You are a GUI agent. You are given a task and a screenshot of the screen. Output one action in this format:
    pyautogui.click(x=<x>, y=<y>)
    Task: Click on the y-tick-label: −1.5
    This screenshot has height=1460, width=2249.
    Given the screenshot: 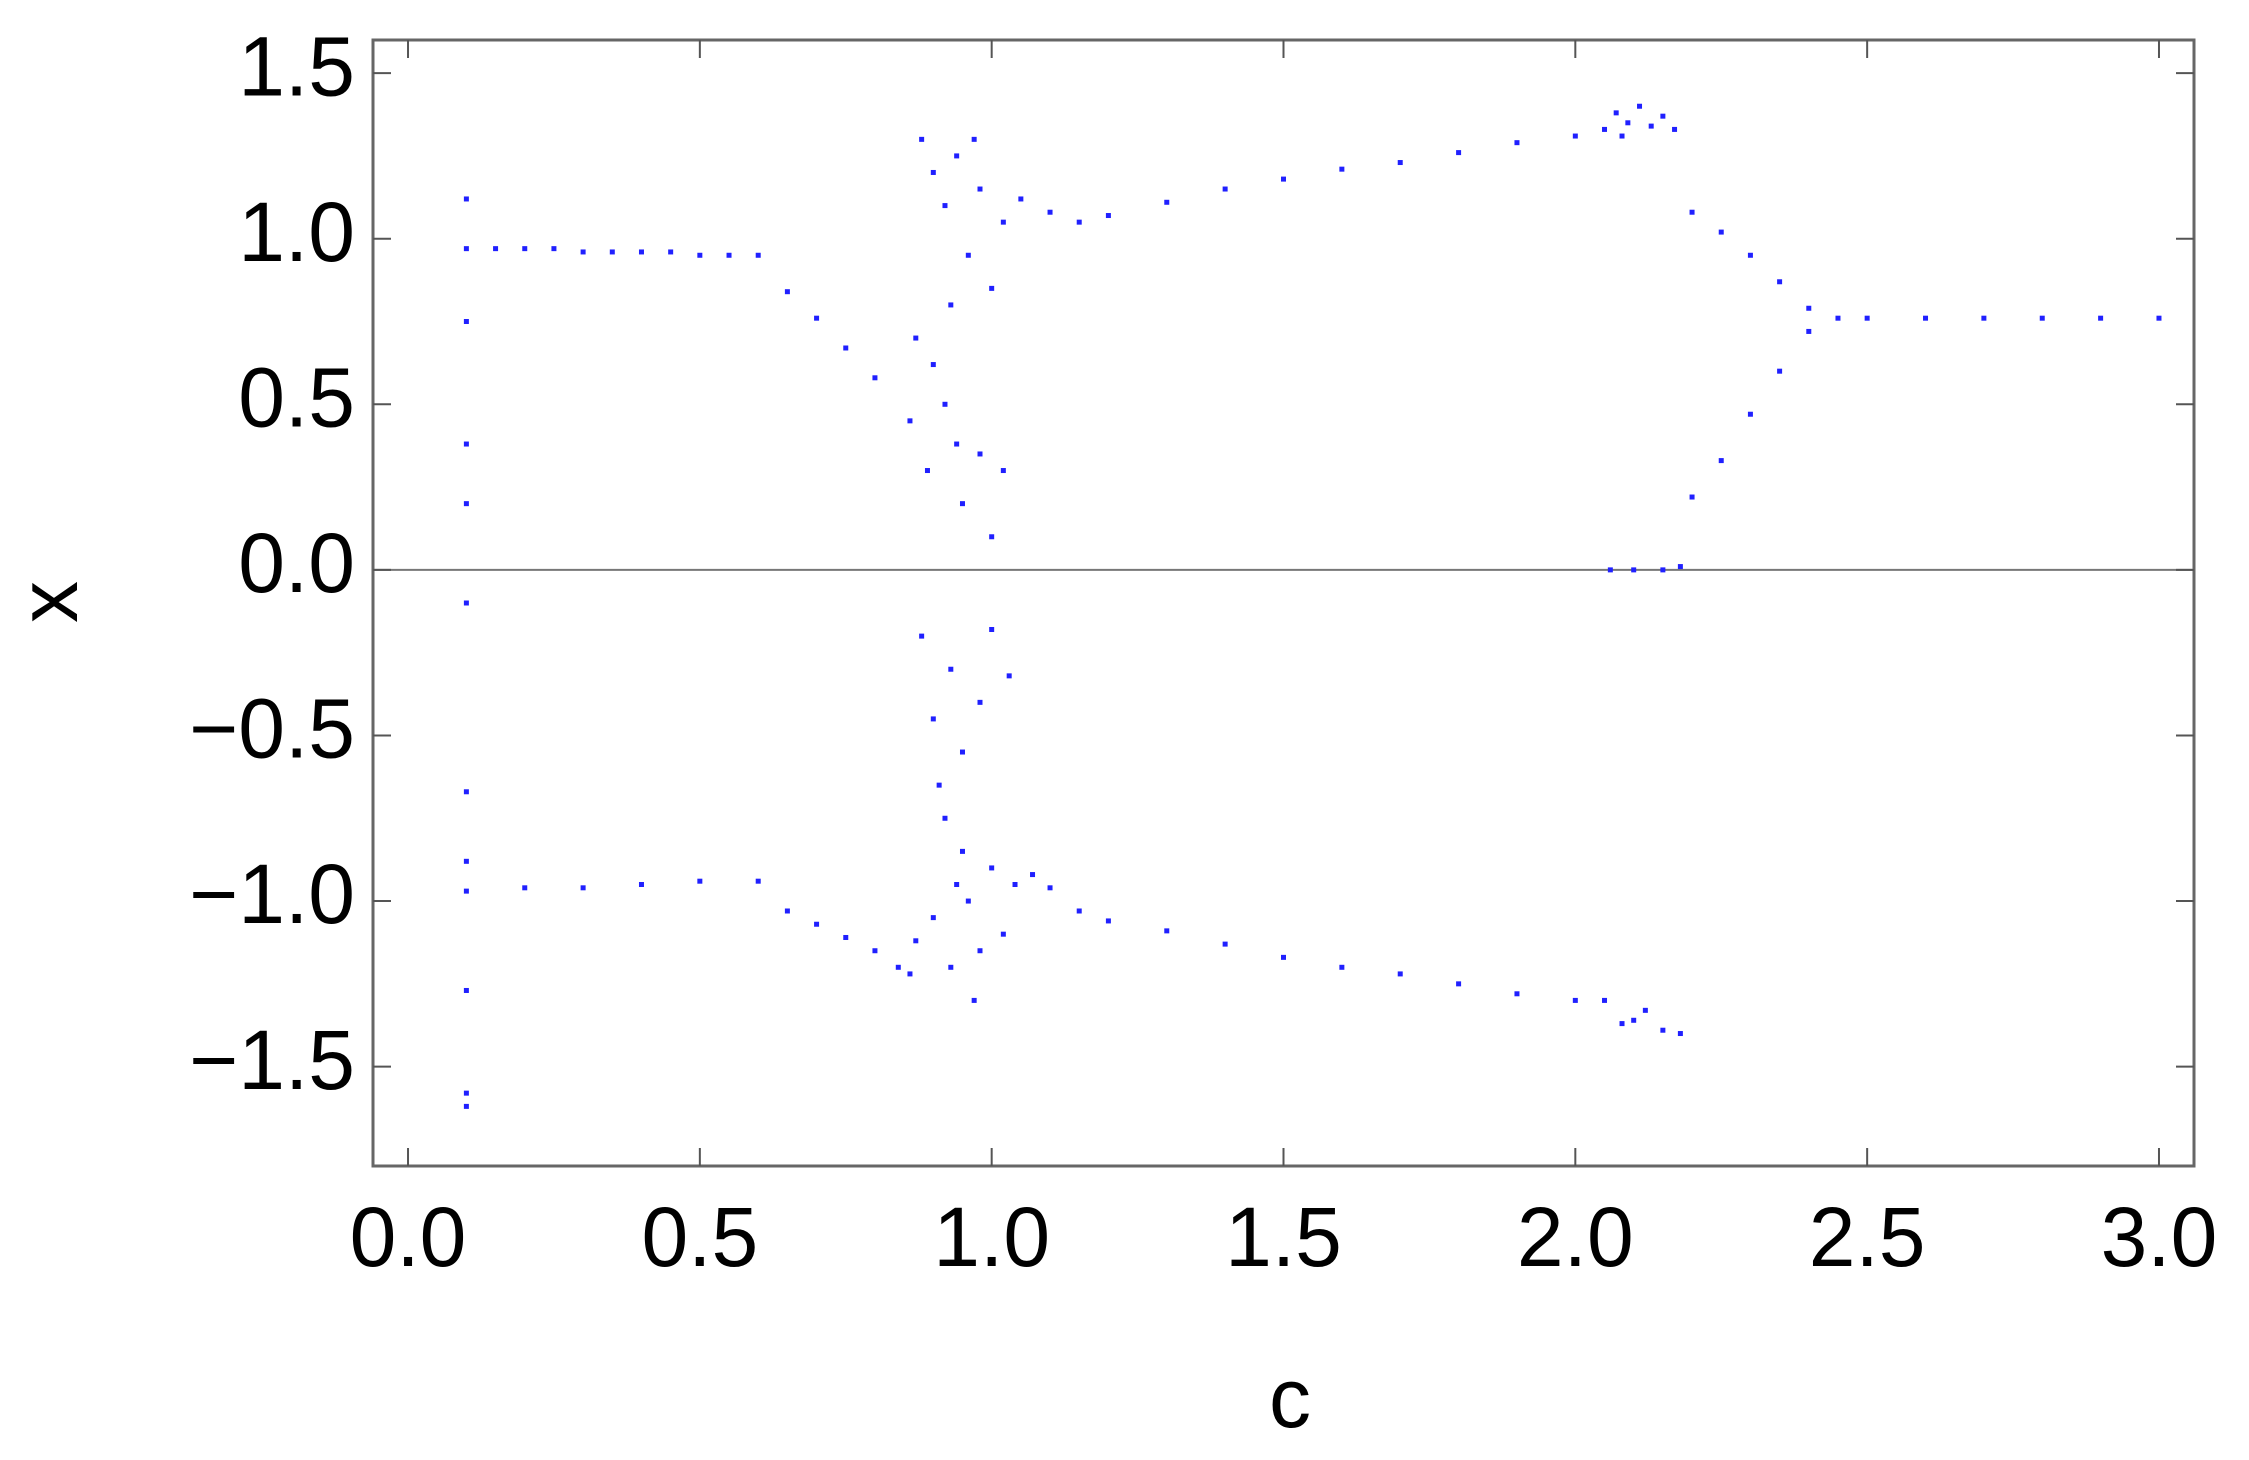 What is the action you would take?
    pyautogui.click(x=272, y=1060)
    